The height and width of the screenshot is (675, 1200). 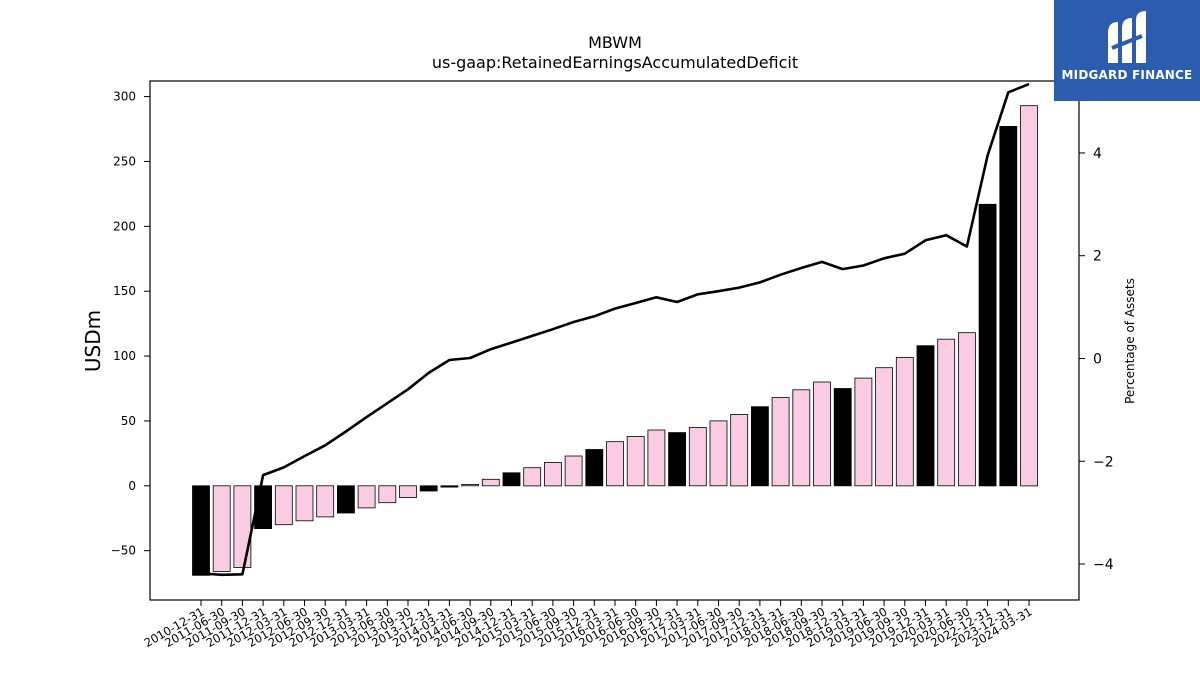 I want to click on midgard-logo-icon, so click(x=1127, y=37).